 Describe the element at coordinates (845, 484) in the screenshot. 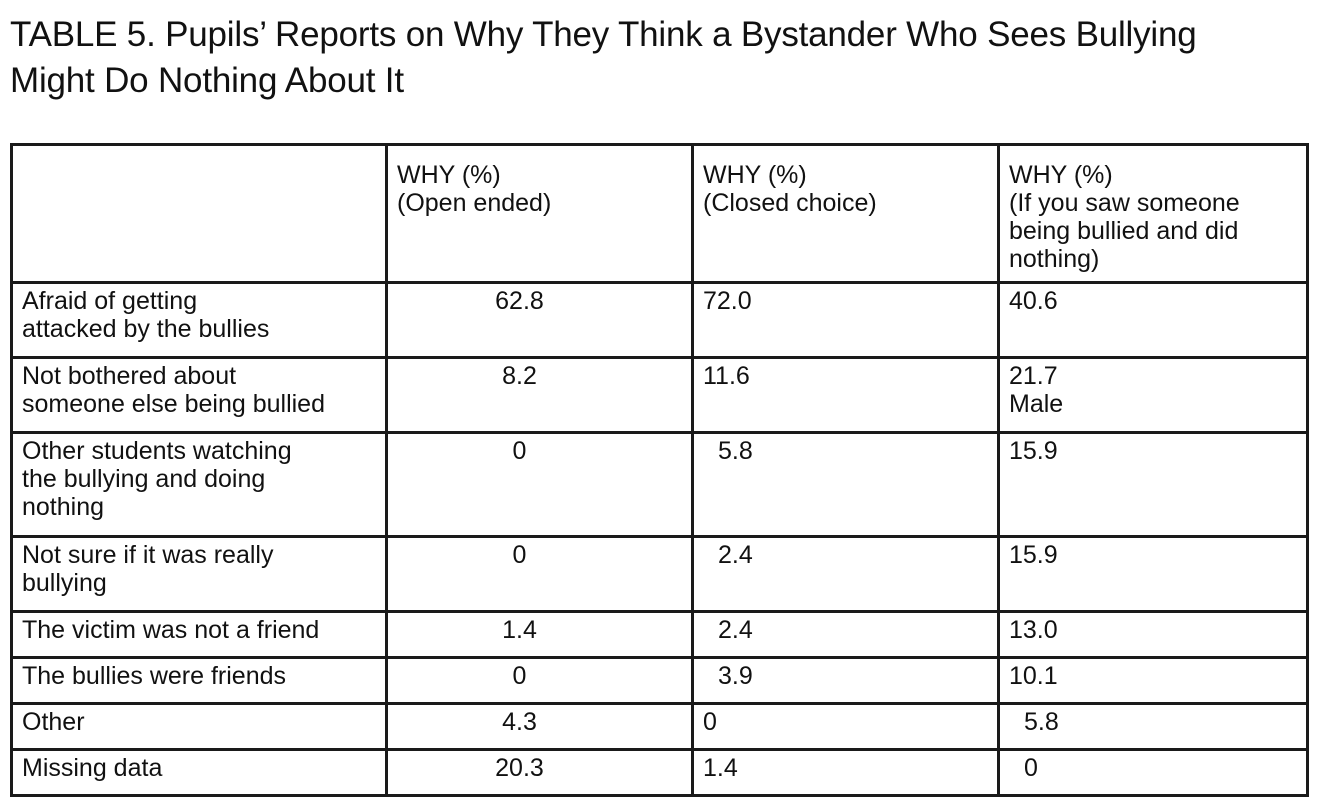

I see `closed-choice-cell: 5.8` at that location.